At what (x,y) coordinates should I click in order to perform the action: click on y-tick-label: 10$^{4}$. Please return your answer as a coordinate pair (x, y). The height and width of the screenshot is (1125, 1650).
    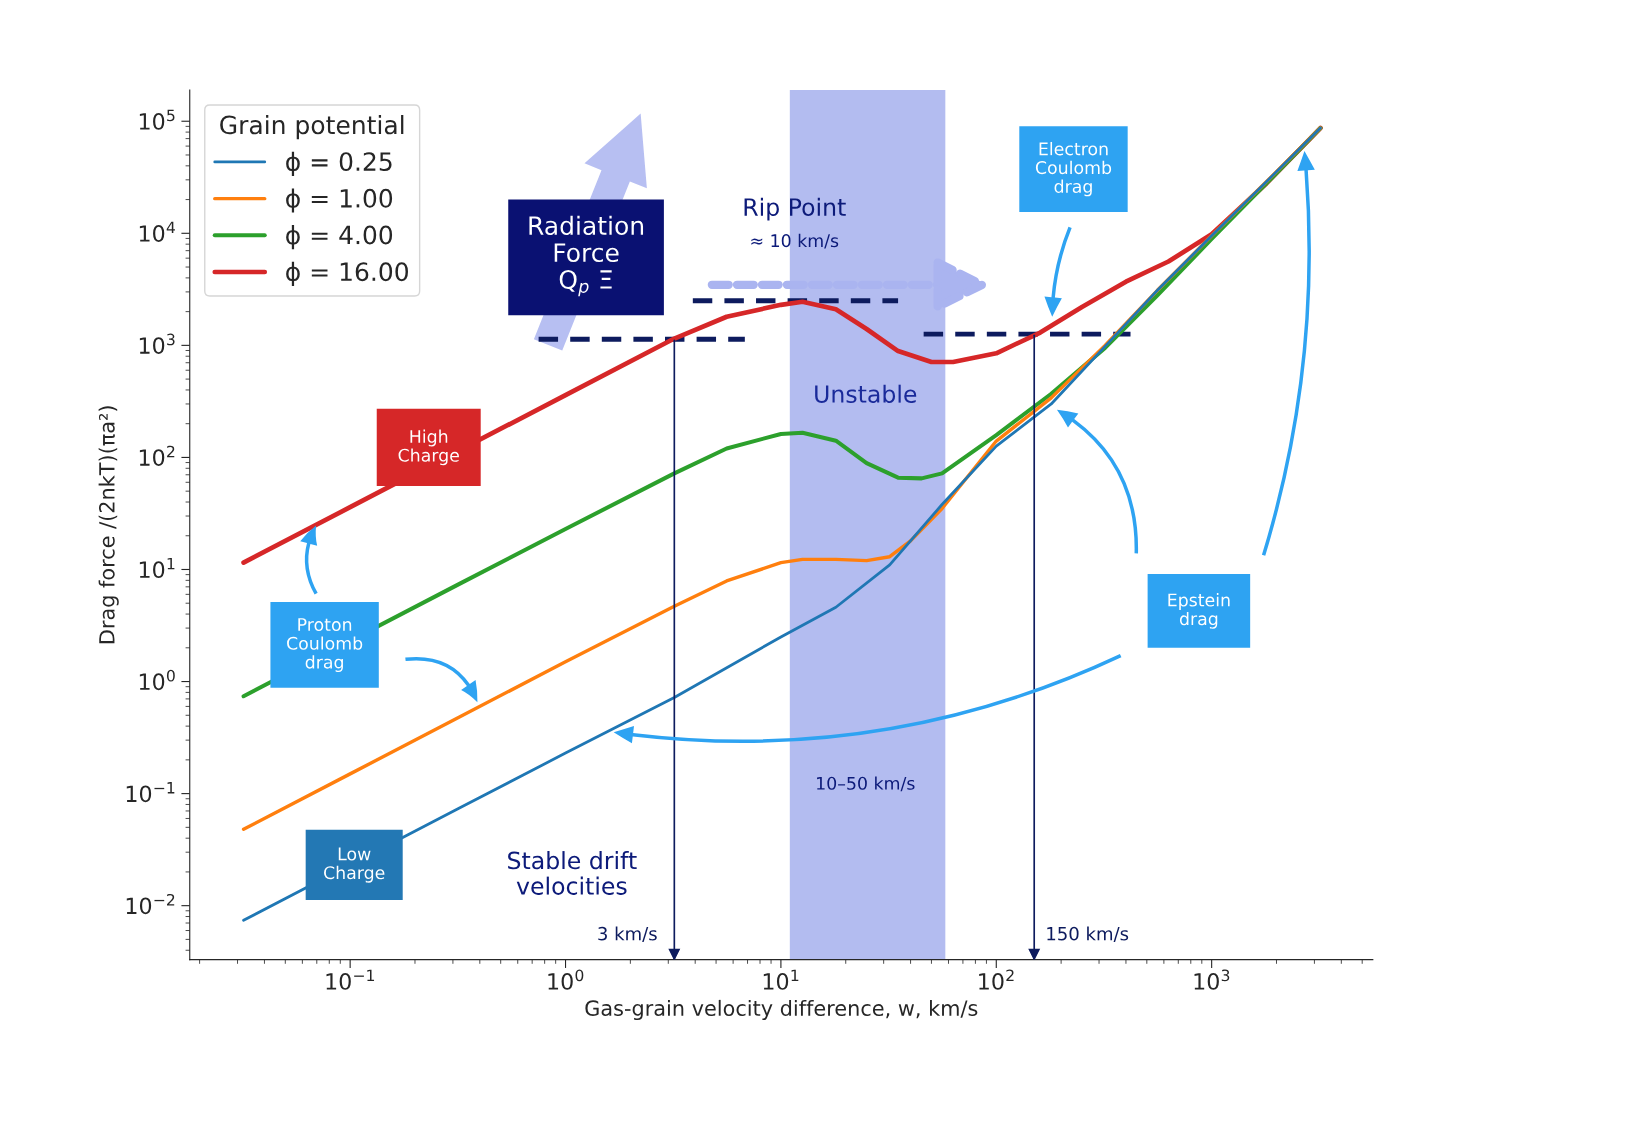
    Looking at the image, I should click on (157, 231).